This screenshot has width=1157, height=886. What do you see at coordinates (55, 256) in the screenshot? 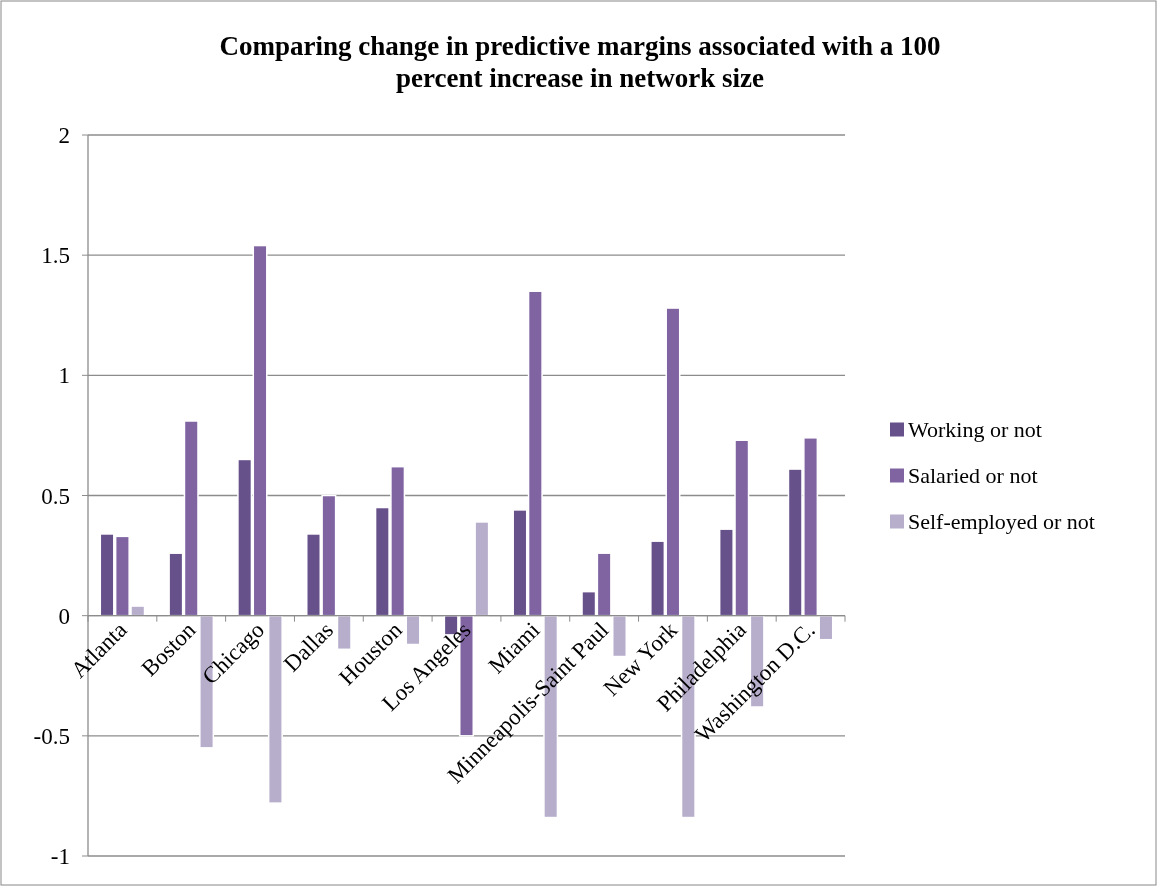
I see `y-tick-label: 1.5` at bounding box center [55, 256].